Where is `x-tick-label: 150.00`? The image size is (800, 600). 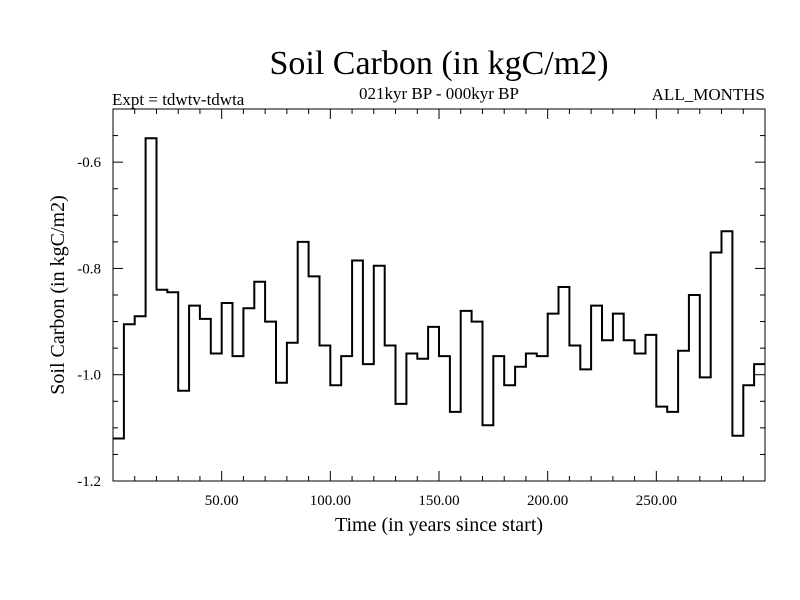
x-tick-label: 150.00 is located at coordinates (438, 501).